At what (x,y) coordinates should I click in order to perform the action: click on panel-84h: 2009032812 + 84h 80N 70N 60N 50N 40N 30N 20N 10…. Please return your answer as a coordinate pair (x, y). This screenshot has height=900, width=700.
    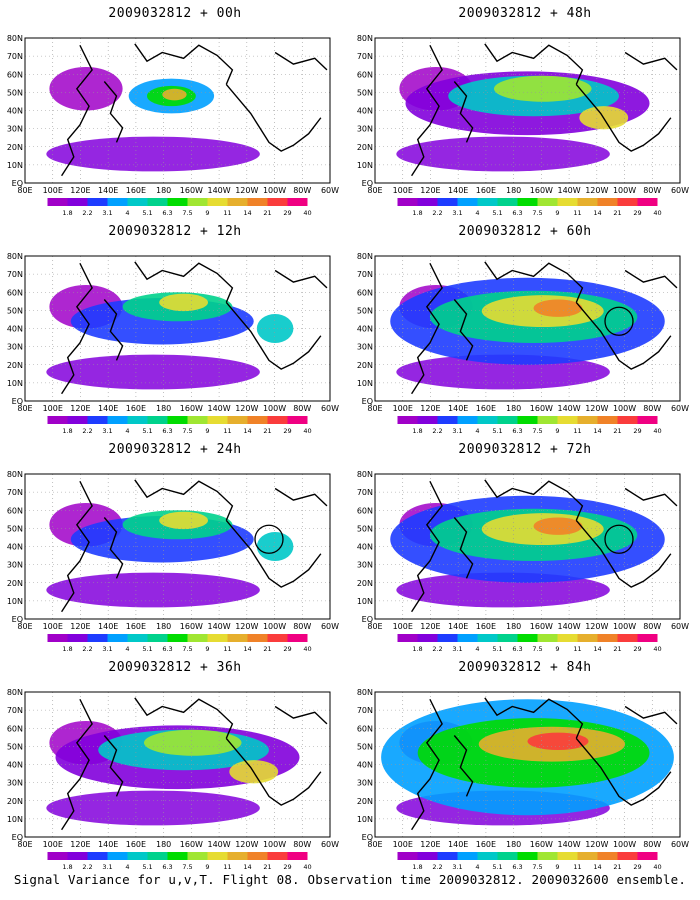
    Looking at the image, I should click on (525, 766).